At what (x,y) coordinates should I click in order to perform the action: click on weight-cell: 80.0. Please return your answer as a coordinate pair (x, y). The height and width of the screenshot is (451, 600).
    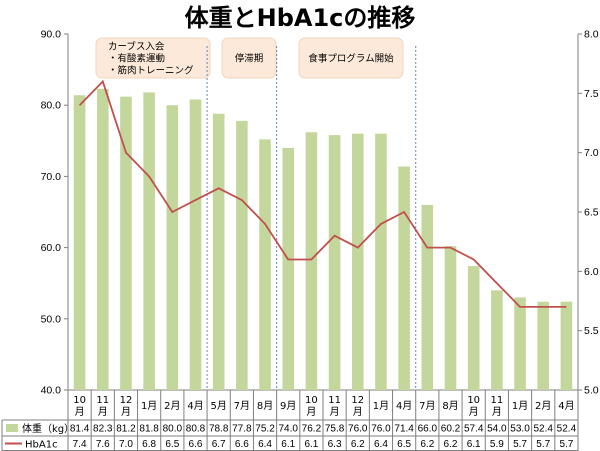
    Looking at the image, I should click on (173, 429).